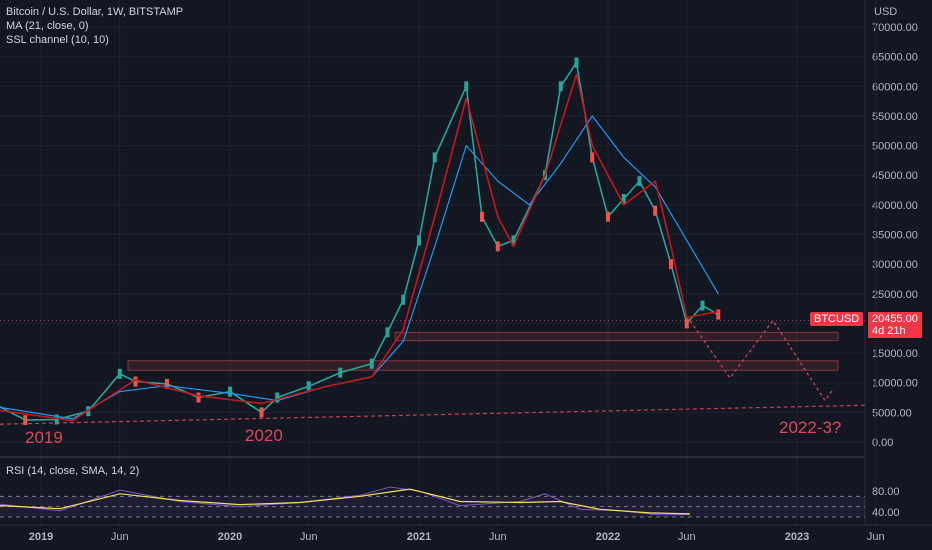 Image resolution: width=932 pixels, height=550 pixels. I want to click on rsi-tick-label: 80.00, so click(886, 492).